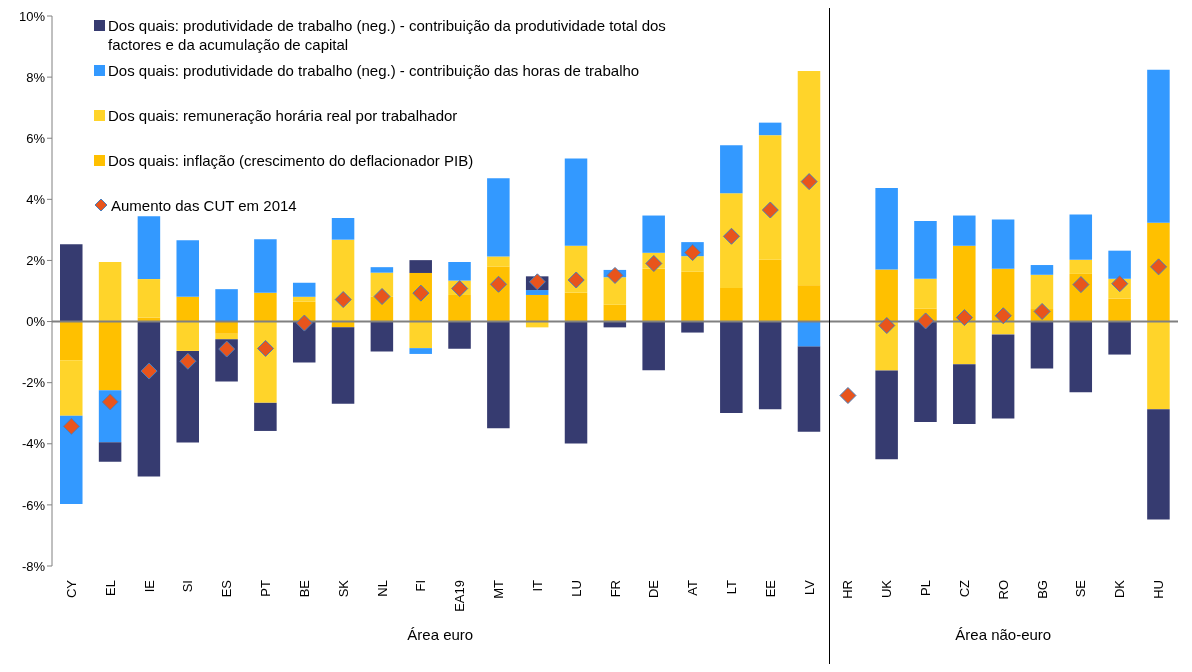  Describe the element at coordinates (110, 588) in the screenshot. I see `x-tick-label: EL` at that location.